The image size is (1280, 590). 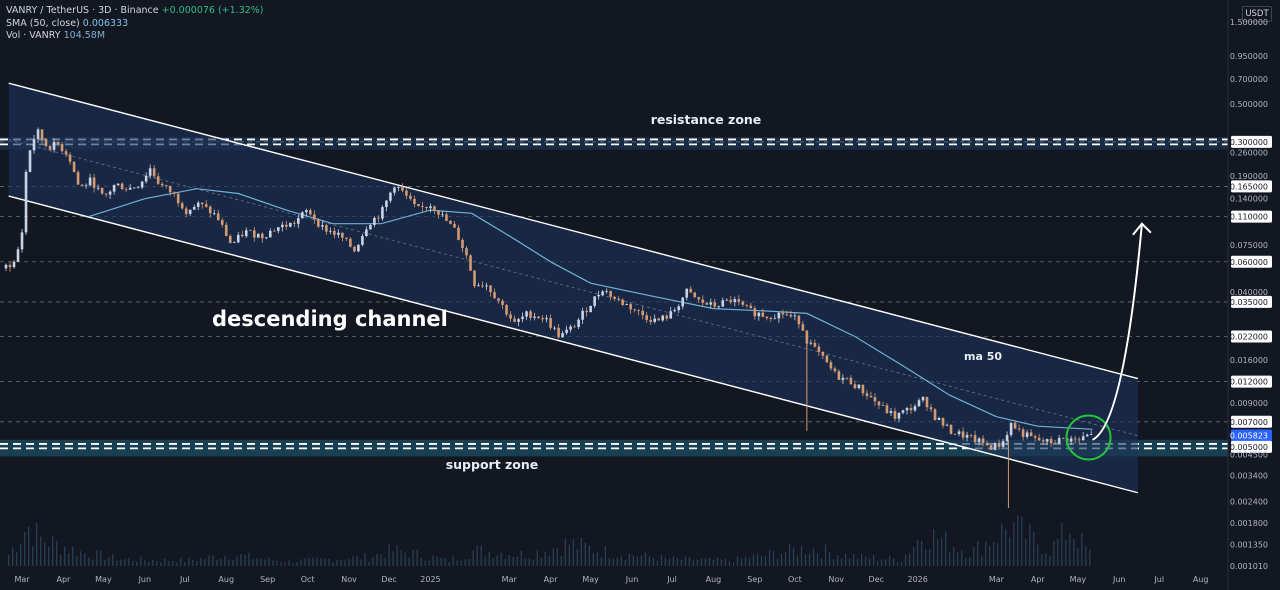 I want to click on price-tick-label: 0.040000, so click(x=1249, y=292).